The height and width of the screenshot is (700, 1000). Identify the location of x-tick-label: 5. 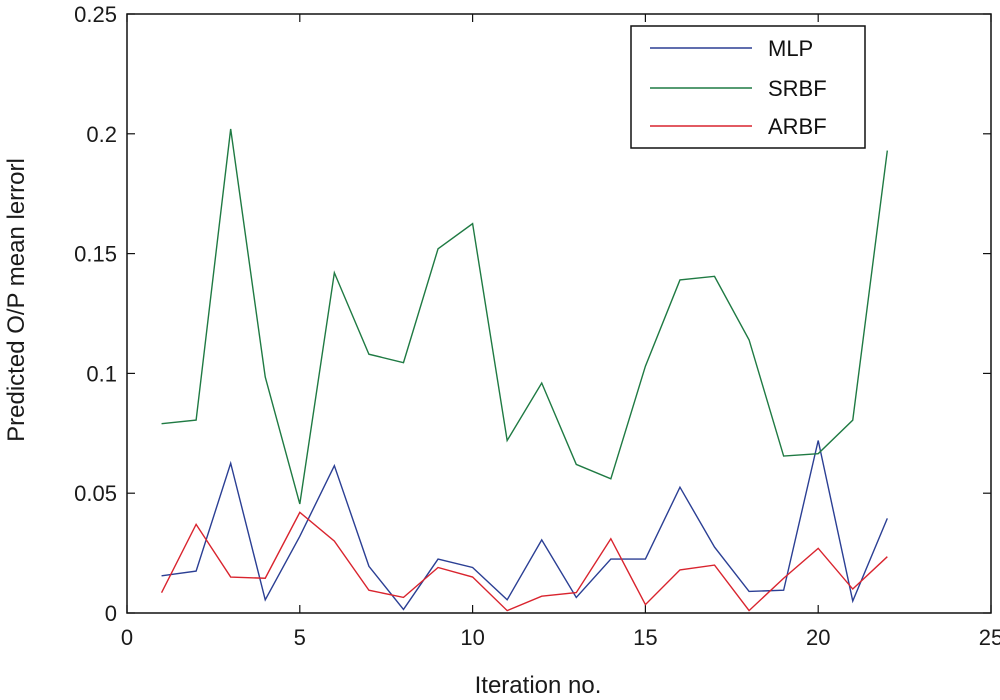
(300, 637).